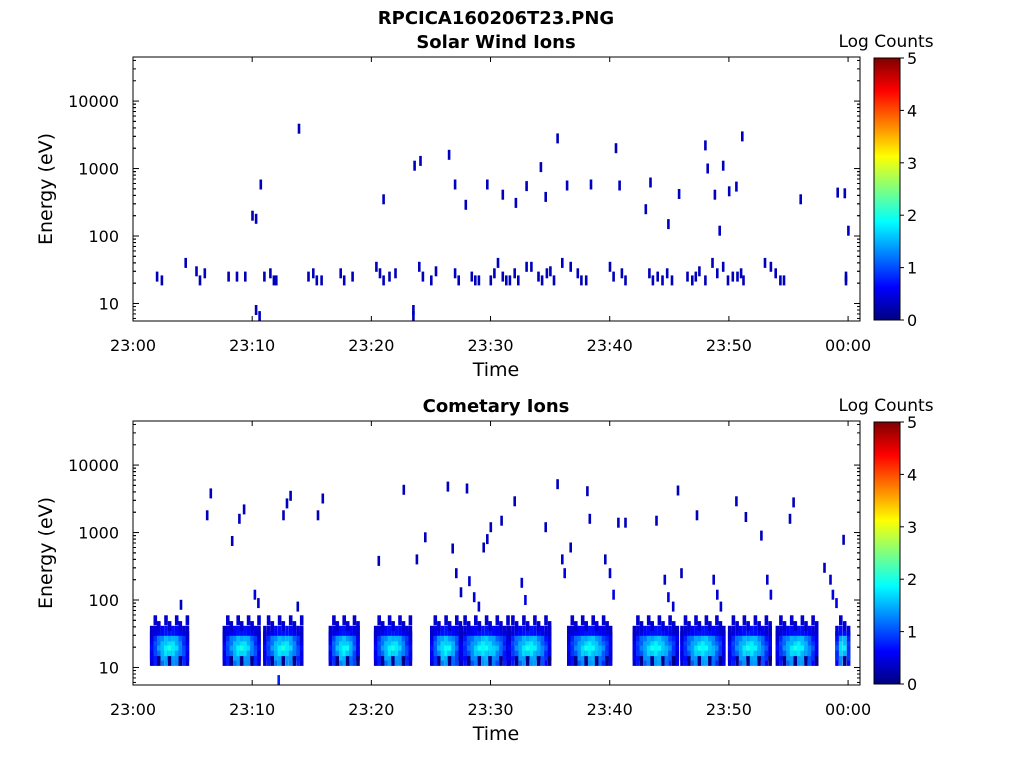 This screenshot has height=768, width=1024. Describe the element at coordinates (93, 101) in the screenshot. I see `y-tick-label: 10000` at that location.